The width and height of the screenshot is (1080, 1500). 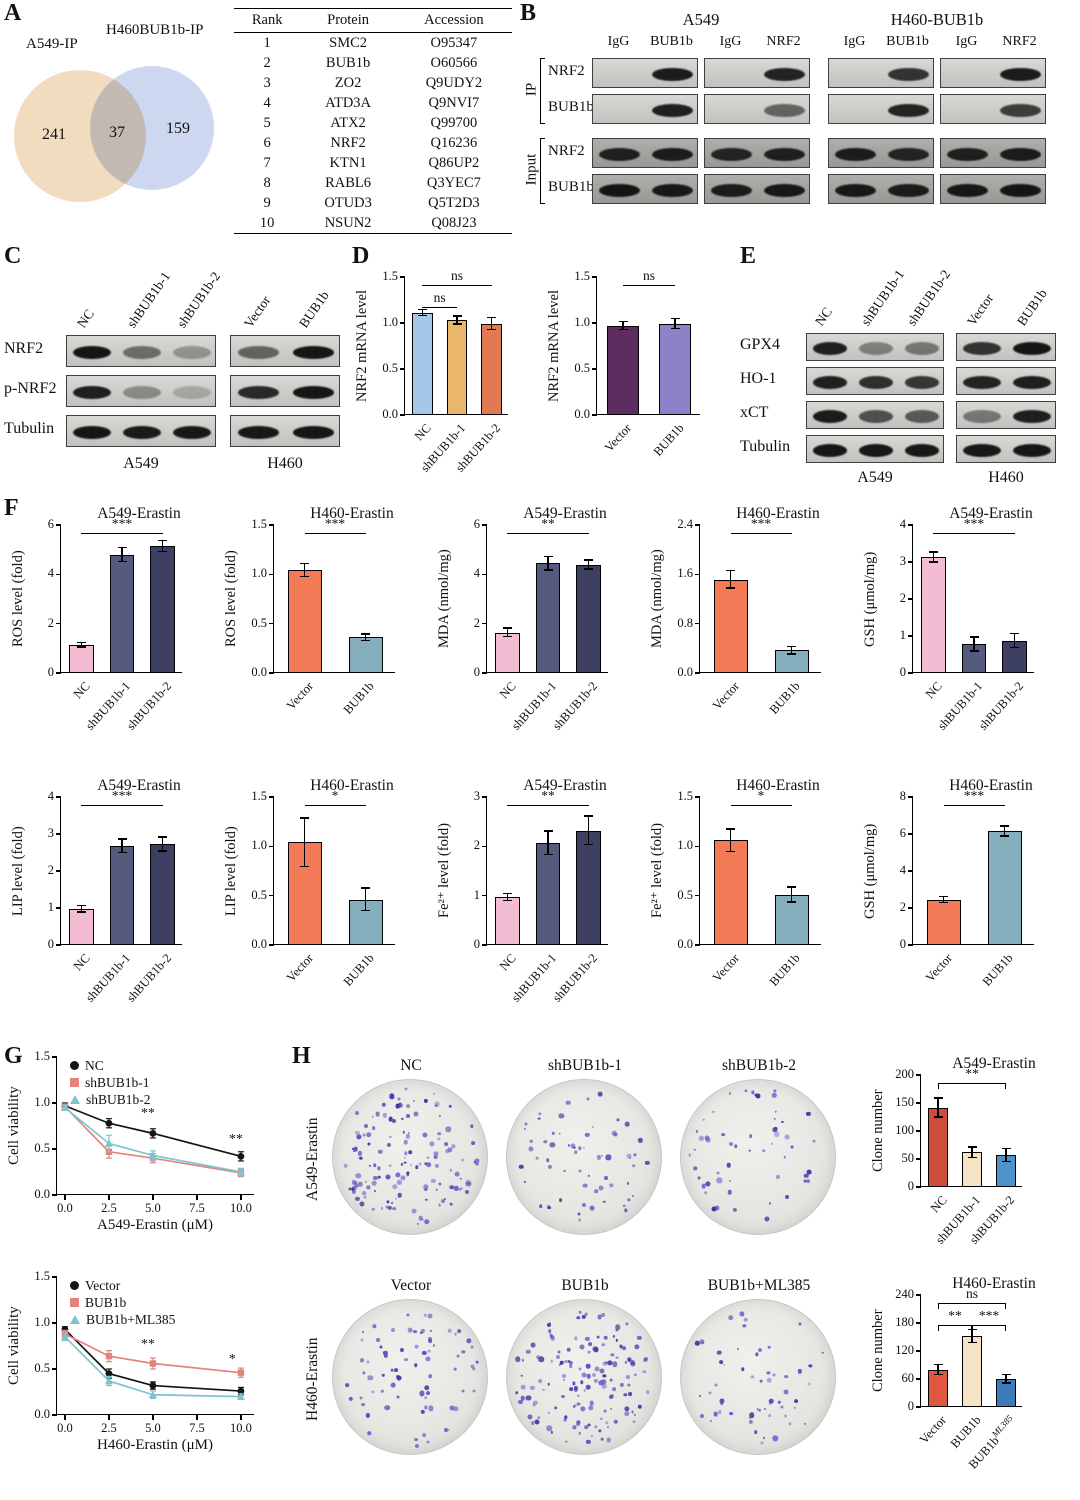 What do you see at coordinates (348, 82) in the screenshot?
I see `table-cell: ZO2` at bounding box center [348, 82].